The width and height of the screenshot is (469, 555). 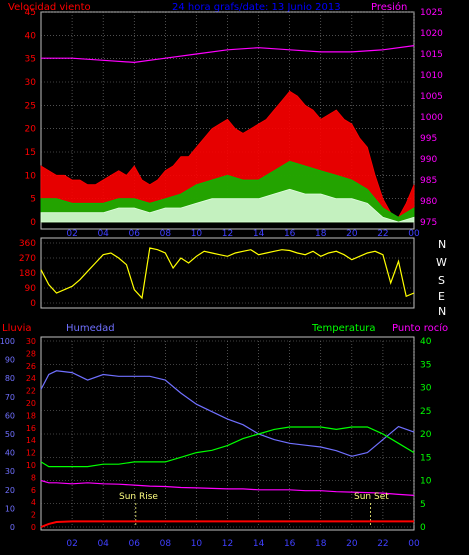 I want to click on direction-plot: 0 90 180 270 360, so click(x=217, y=274).